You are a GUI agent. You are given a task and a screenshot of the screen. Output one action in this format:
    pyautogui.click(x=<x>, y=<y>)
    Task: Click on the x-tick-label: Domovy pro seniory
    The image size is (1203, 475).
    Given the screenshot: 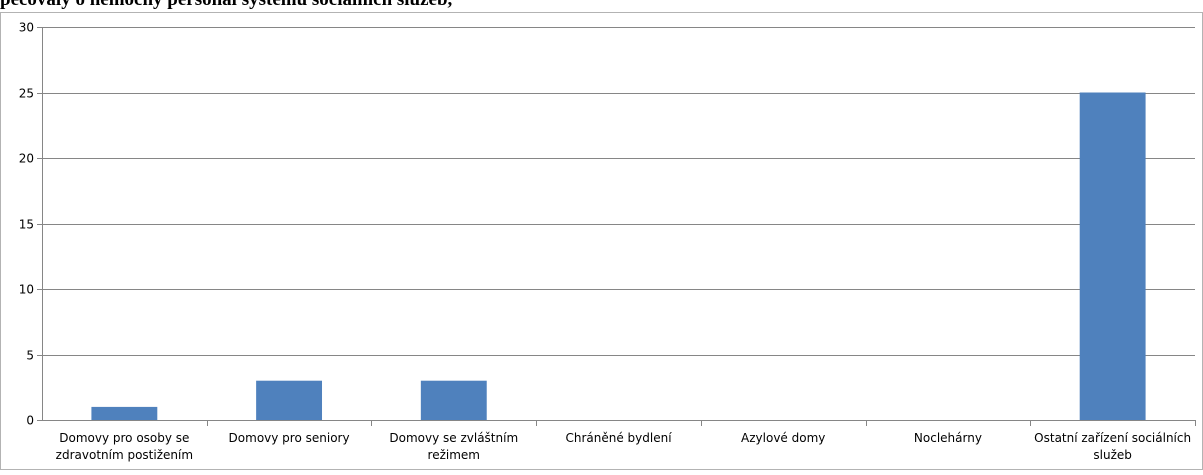 What is the action you would take?
    pyautogui.click(x=289, y=438)
    